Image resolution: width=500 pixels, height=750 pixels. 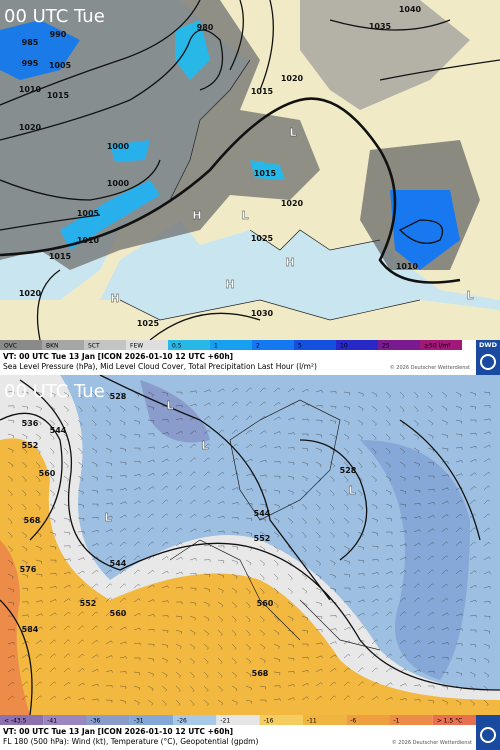 I want to click on contour-label: 1040, so click(x=410, y=9).